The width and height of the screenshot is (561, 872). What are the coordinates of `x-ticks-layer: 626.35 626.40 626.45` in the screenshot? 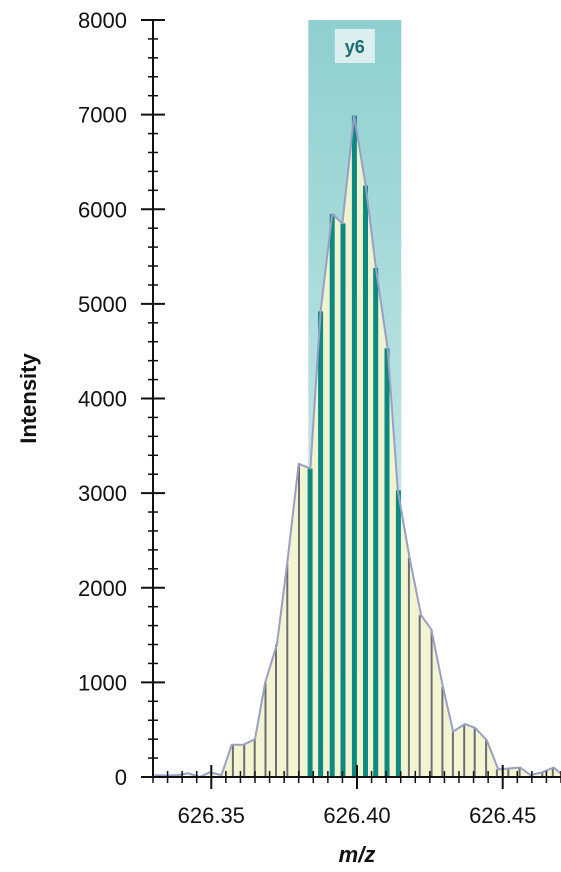 It's located at (356, 796).